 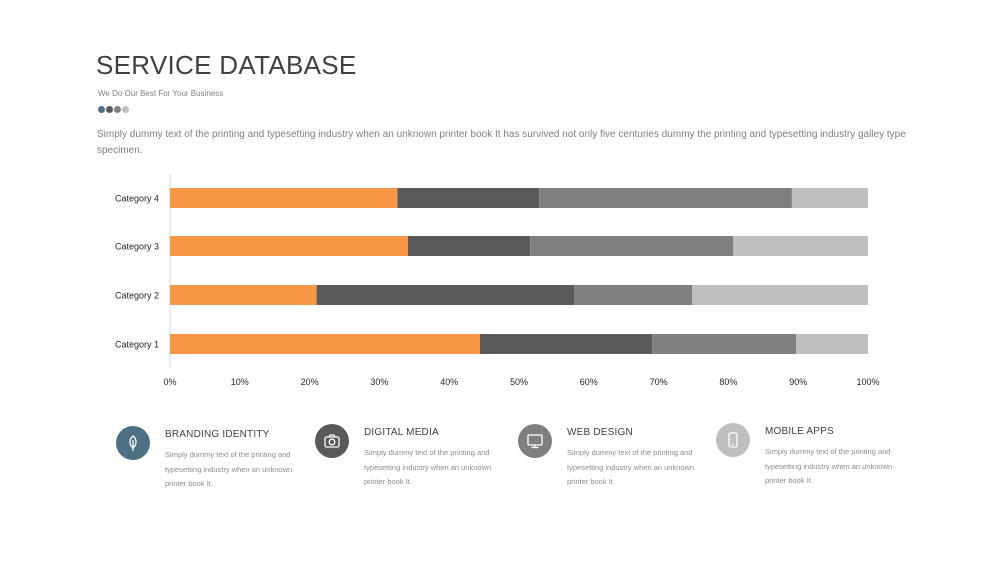 What do you see at coordinates (310, 382) in the screenshot?
I see `x-tick-label: 20%` at bounding box center [310, 382].